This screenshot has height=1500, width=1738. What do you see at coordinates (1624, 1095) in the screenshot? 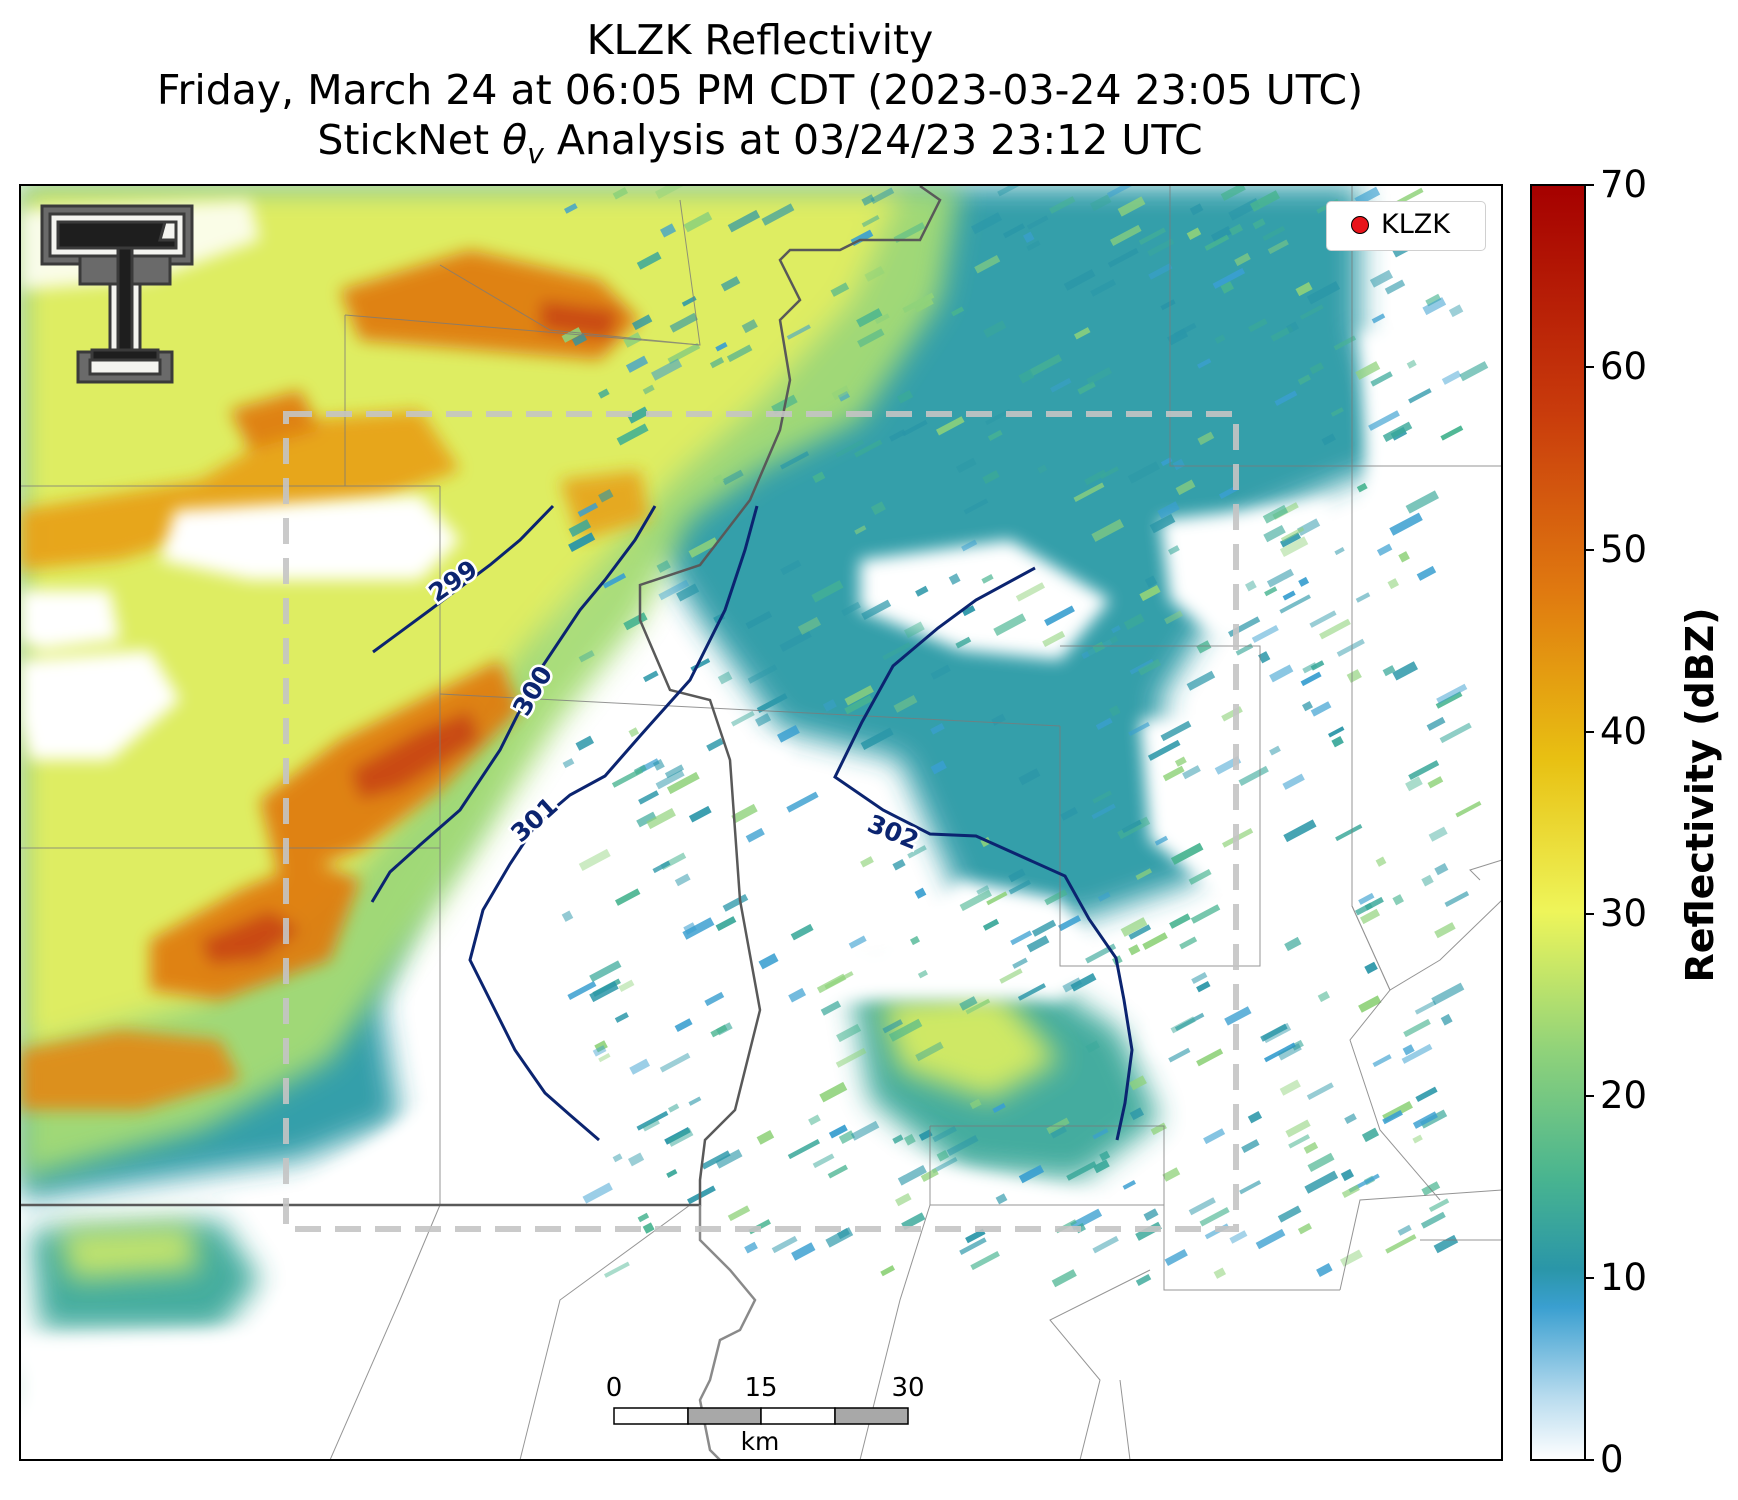
I see `colorbar-tick-20: 20` at bounding box center [1624, 1095].